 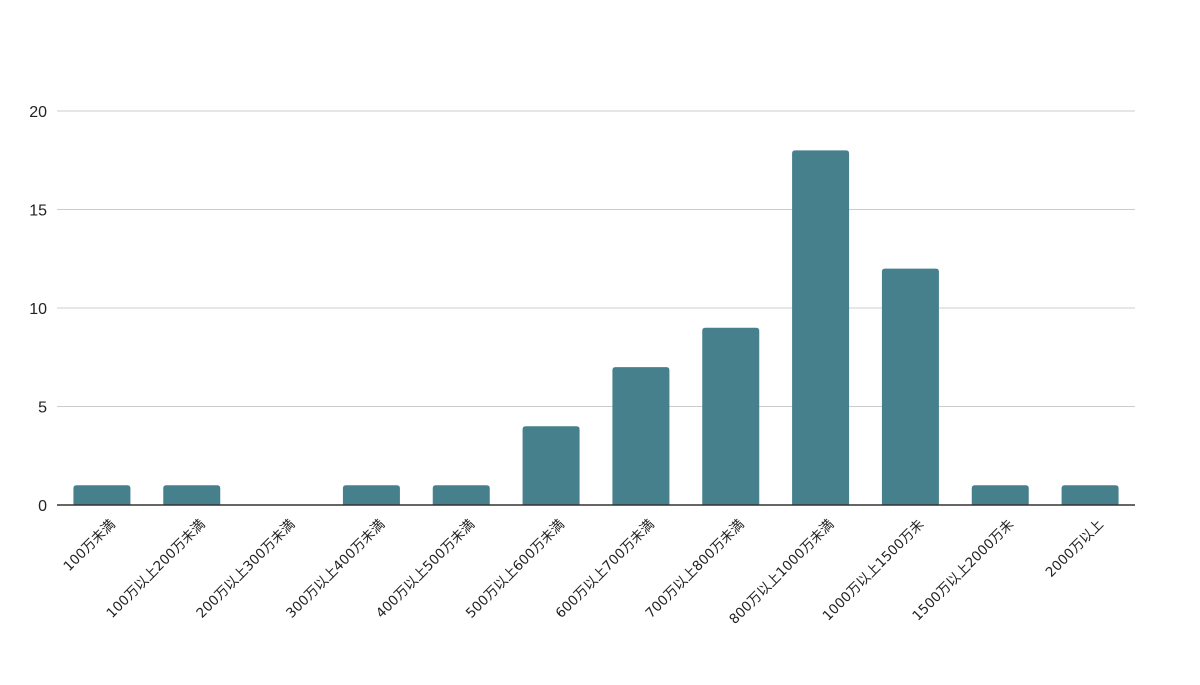 What do you see at coordinates (245, 569) in the screenshot?
I see `x-tick-label: 200万以上300万未満` at bounding box center [245, 569].